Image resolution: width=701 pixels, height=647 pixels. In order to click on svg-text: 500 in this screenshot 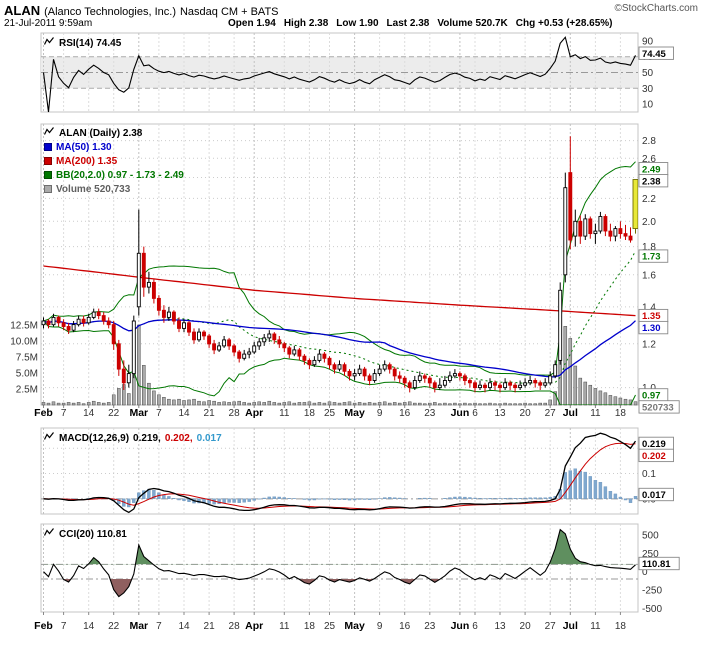, I will do `click(650, 536)`.